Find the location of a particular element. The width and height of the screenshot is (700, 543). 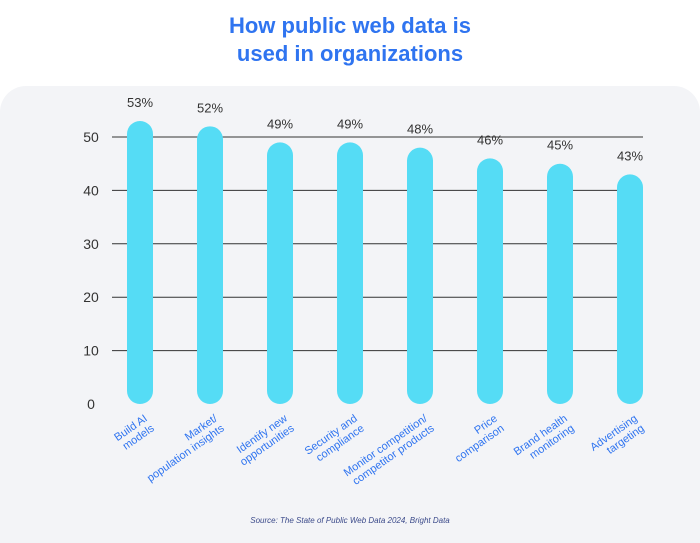

y-tick-label: 10 is located at coordinates (91, 351).